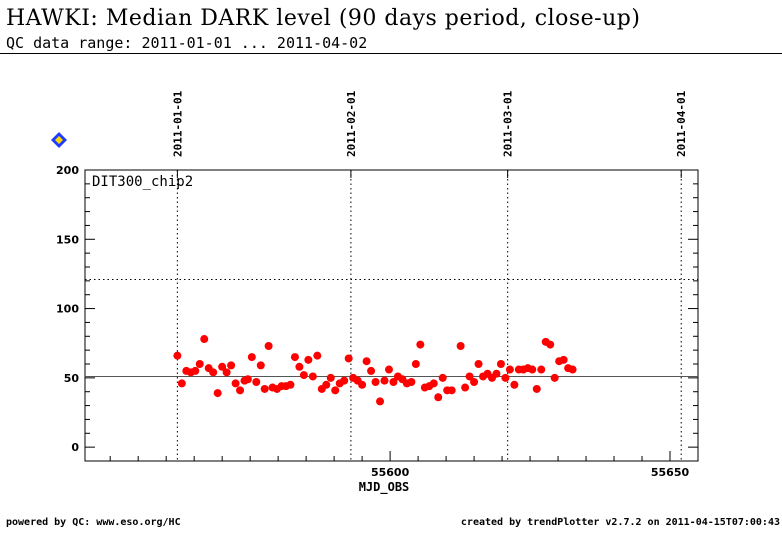  I want to click on y-tick-label: 50, so click(72, 378).